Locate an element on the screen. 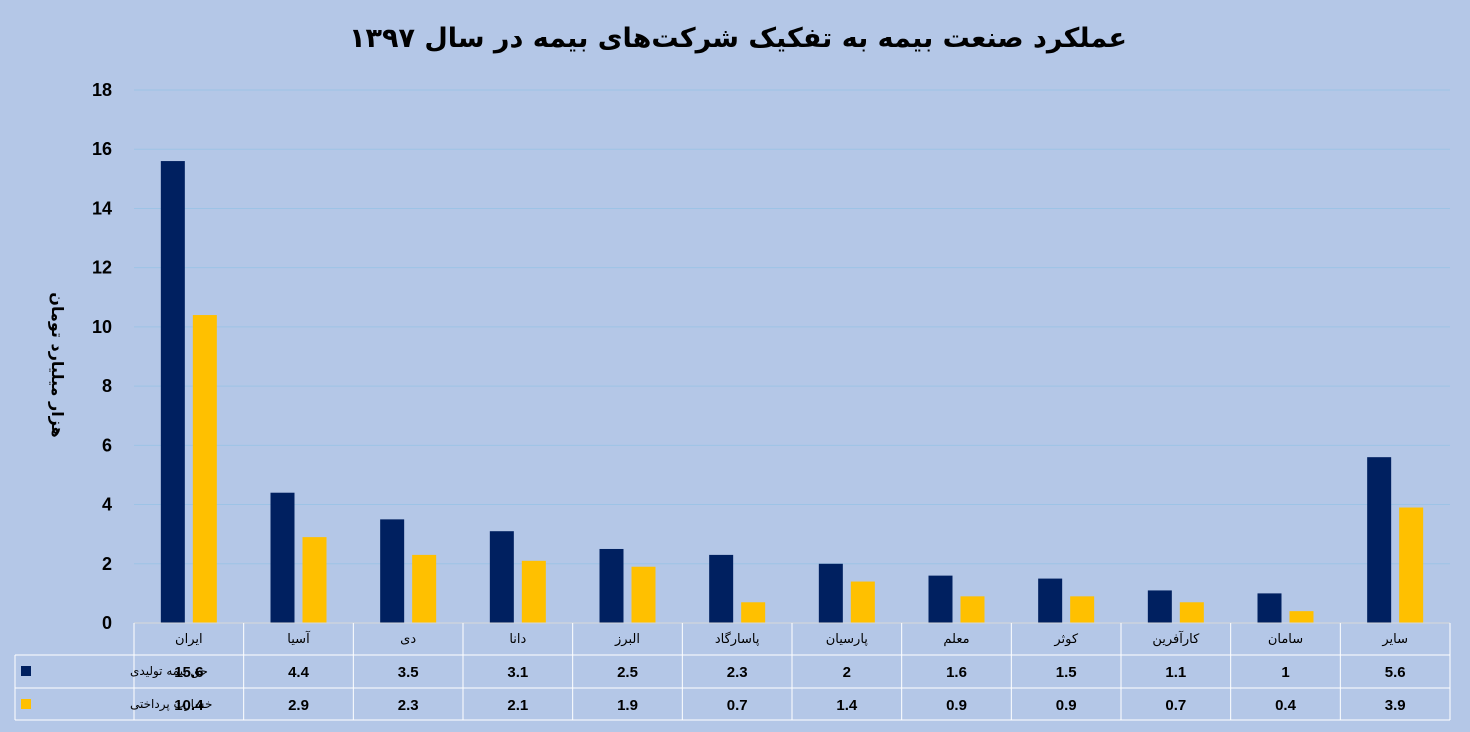 Image resolution: width=1470 pixels, height=732 pixels. y-tick-label: 16 is located at coordinates (102, 149).